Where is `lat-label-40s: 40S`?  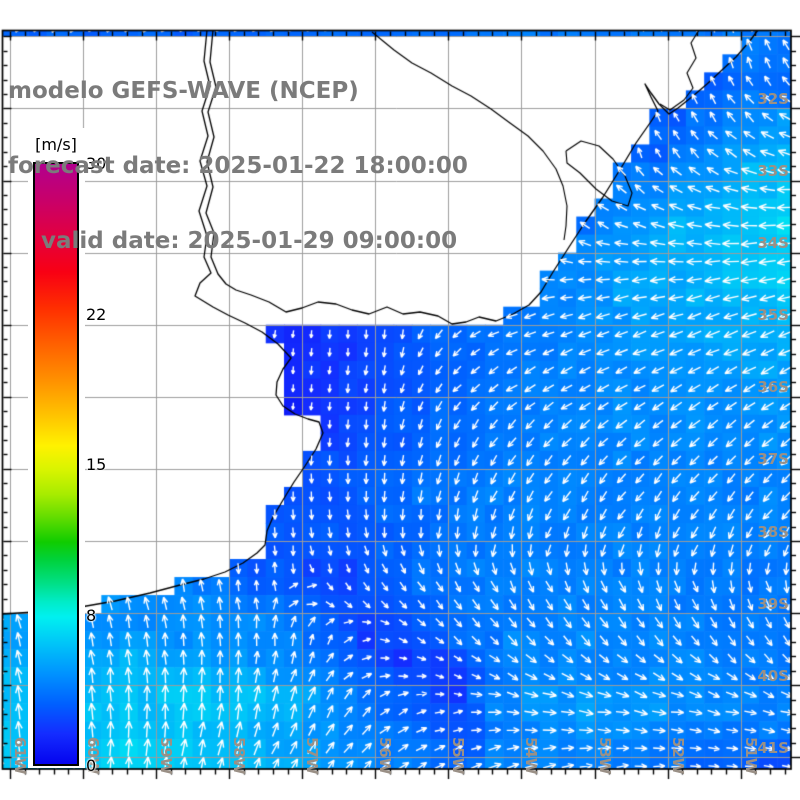
lat-label-40s: 40S is located at coordinates (773, 675).